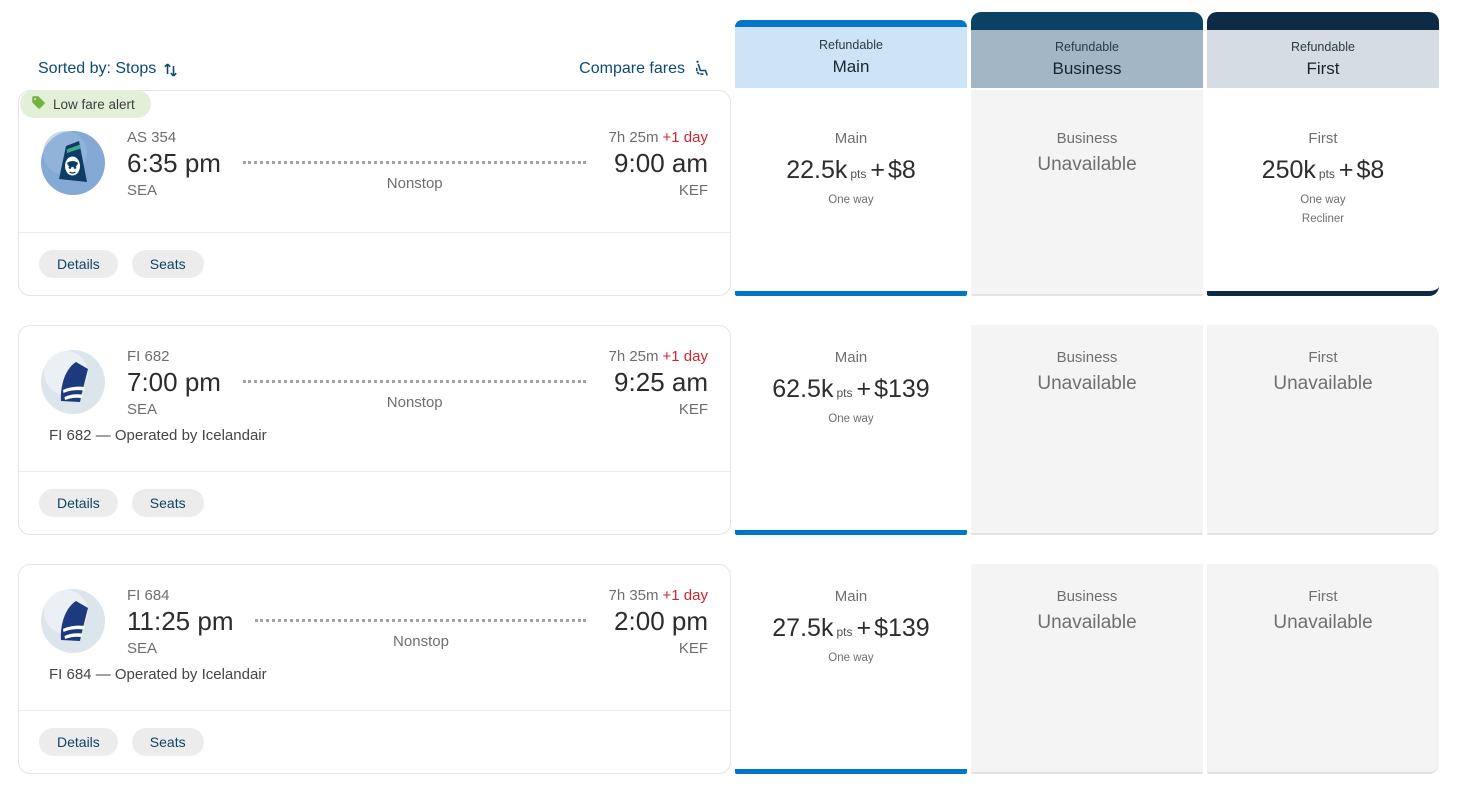  Describe the element at coordinates (170, 69) in the screenshot. I see `sort-arrows-icon` at that location.